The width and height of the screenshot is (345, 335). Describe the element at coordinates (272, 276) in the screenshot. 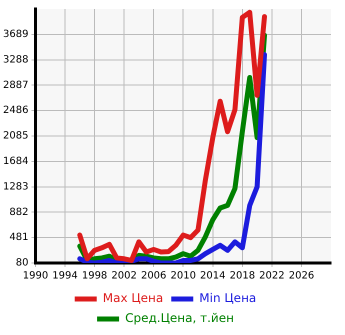

I see `x-tick-label: 2022` at that location.